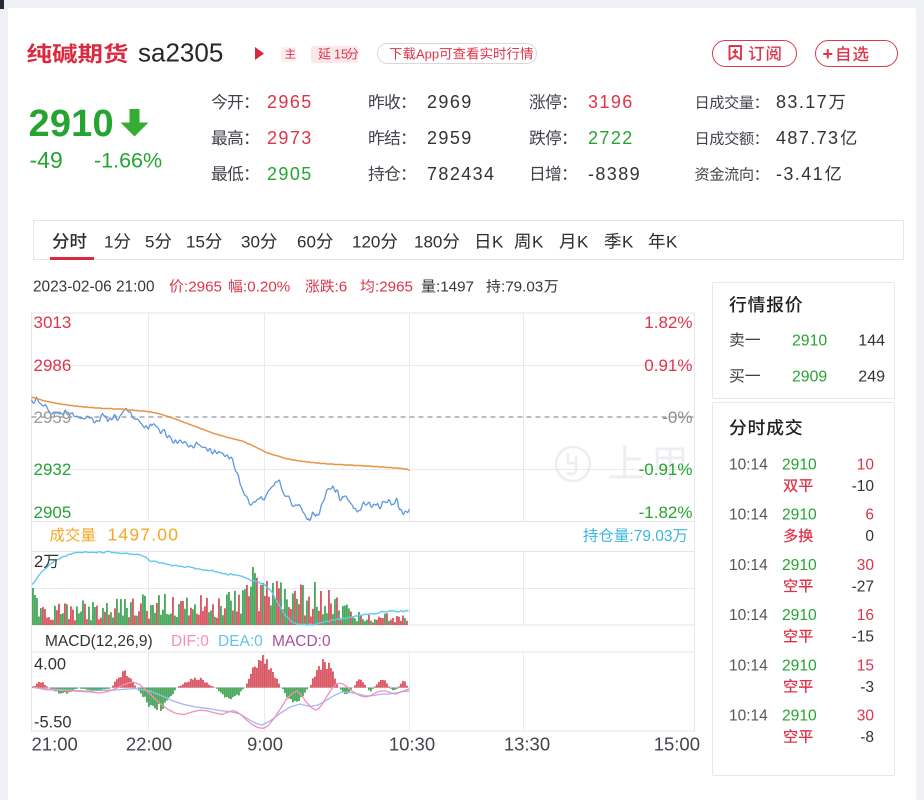 This screenshot has width=924, height=800. I want to click on svg-text: 5, so click(149, 242).